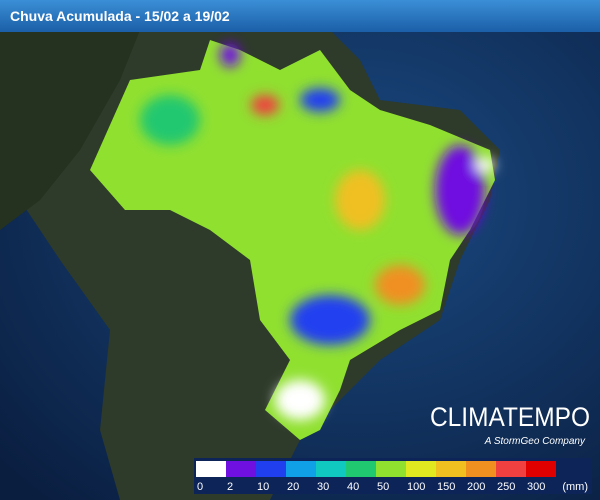  I want to click on brand-name: CLIMATEMPO, so click(510, 417).